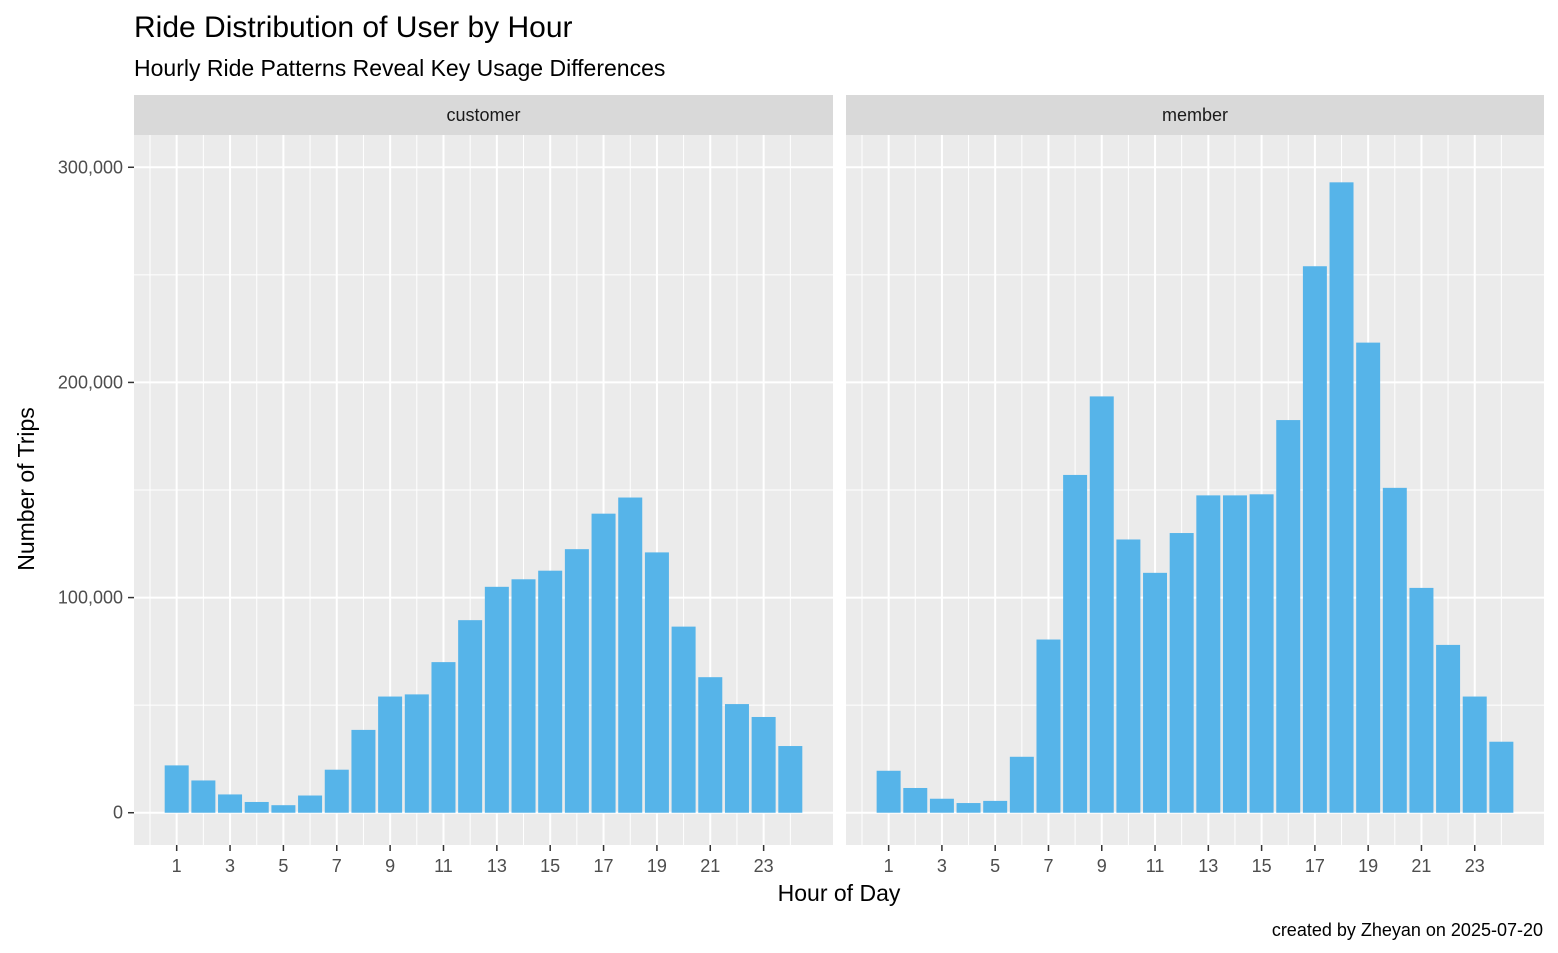 The image size is (1558, 953). What do you see at coordinates (1407, 930) in the screenshot?
I see `chart-caption: created by Zheyan on 2025-07-20` at bounding box center [1407, 930].